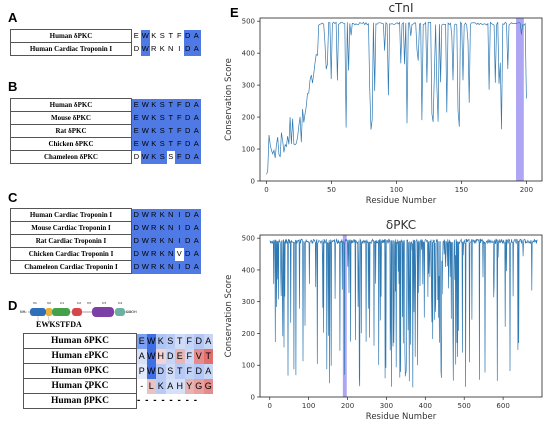  I want to click on highlight-band, so click(520, 99).